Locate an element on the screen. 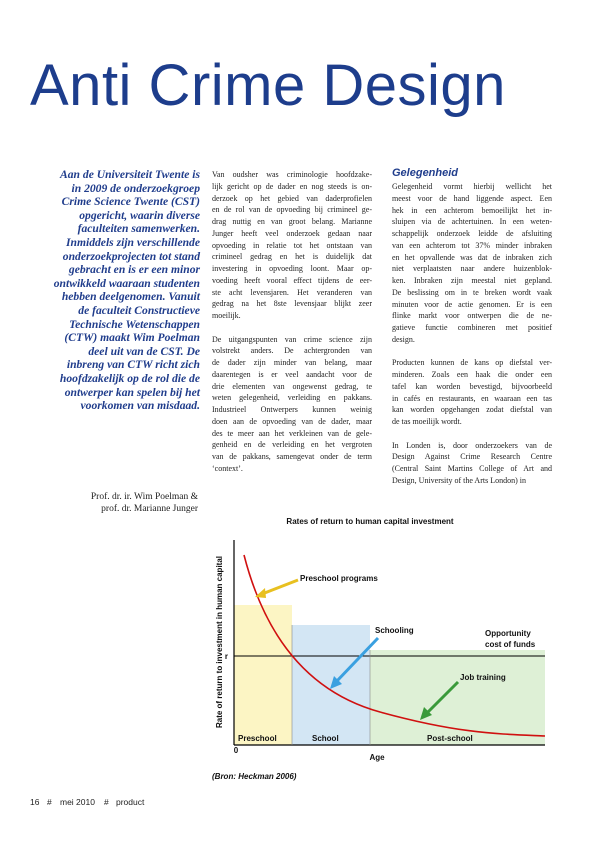  body-line: hek in een achterom bemoeilijkt het in- is located at coordinates (472, 210).